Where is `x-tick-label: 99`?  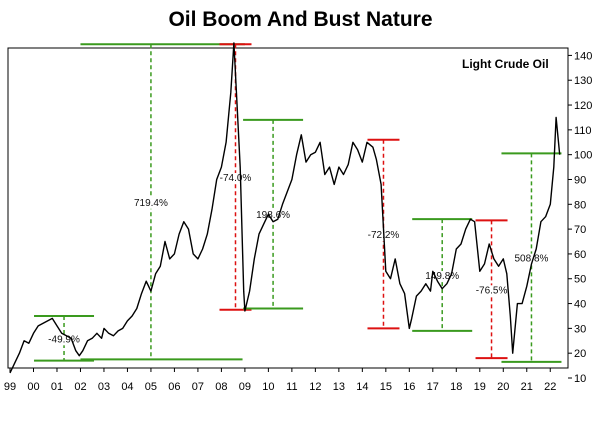 x-tick-label: 99 is located at coordinates (10, 387).